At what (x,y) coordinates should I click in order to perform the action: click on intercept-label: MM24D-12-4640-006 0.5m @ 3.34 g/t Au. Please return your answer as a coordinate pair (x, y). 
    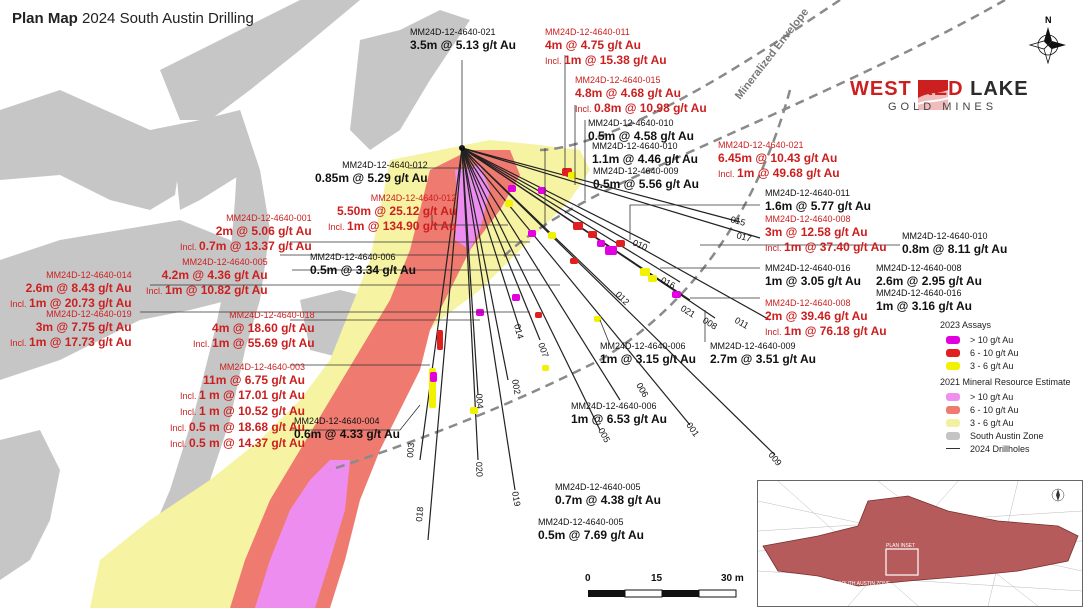
    Looking at the image, I should click on (363, 265).